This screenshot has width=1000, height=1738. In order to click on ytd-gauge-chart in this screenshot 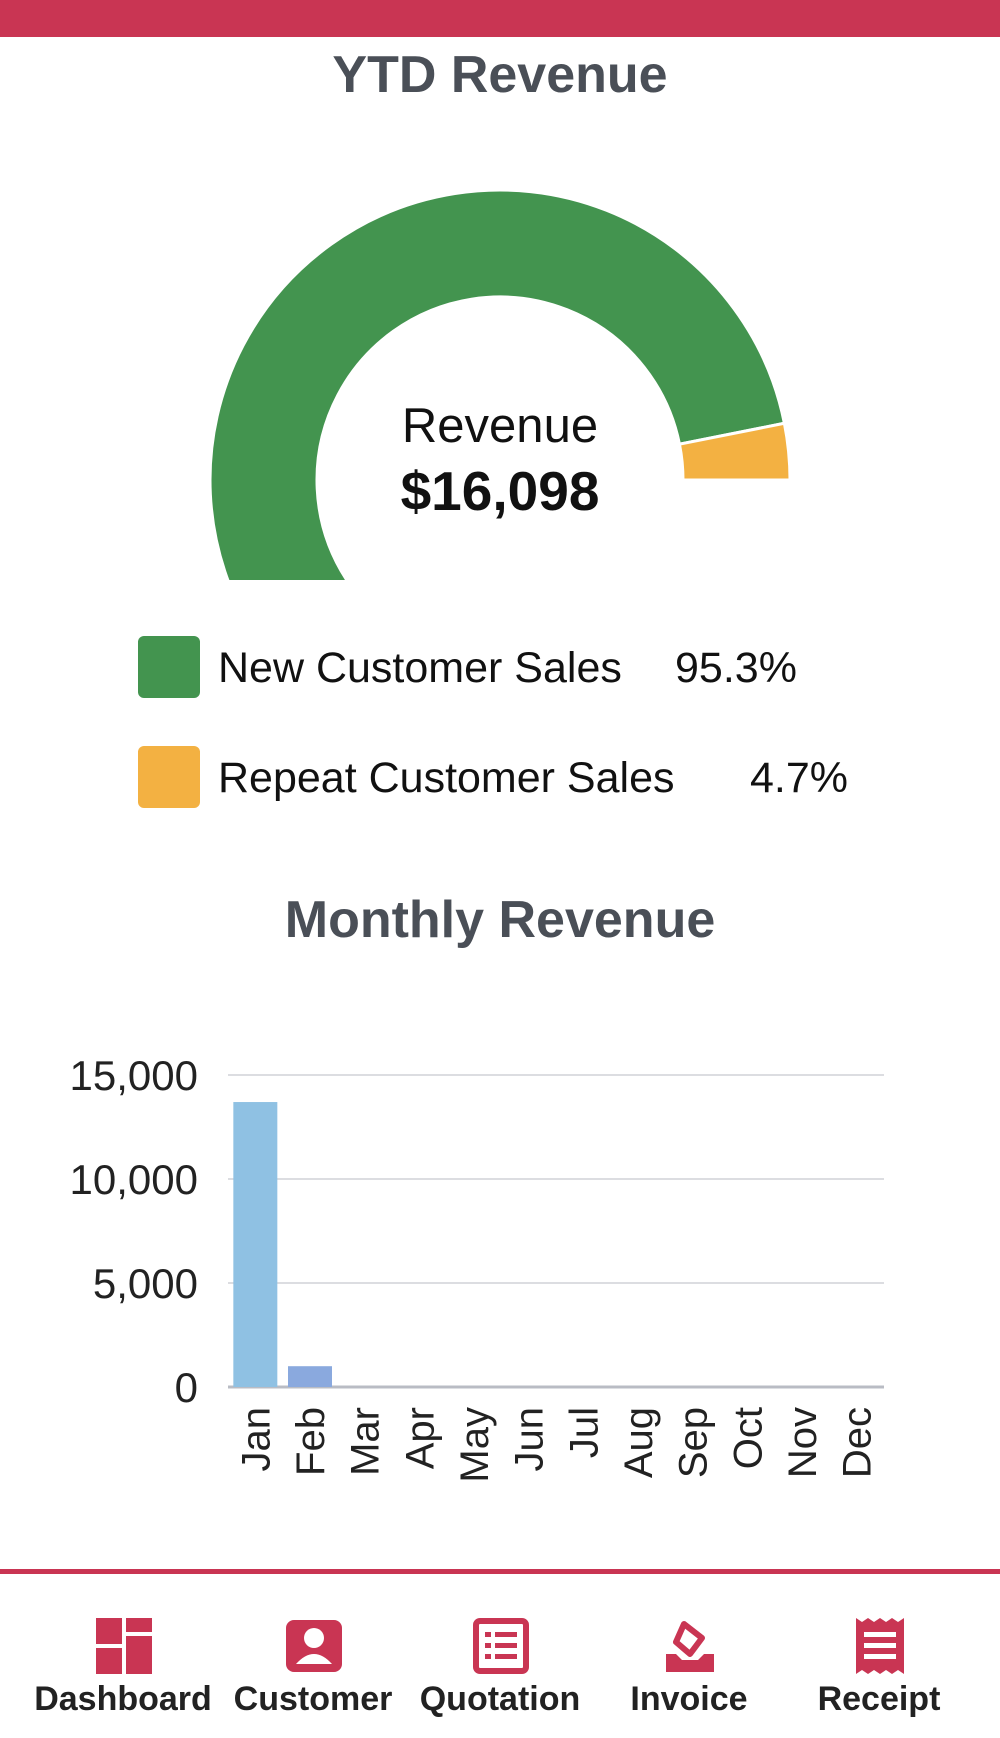, I will do `click(500, 384)`.